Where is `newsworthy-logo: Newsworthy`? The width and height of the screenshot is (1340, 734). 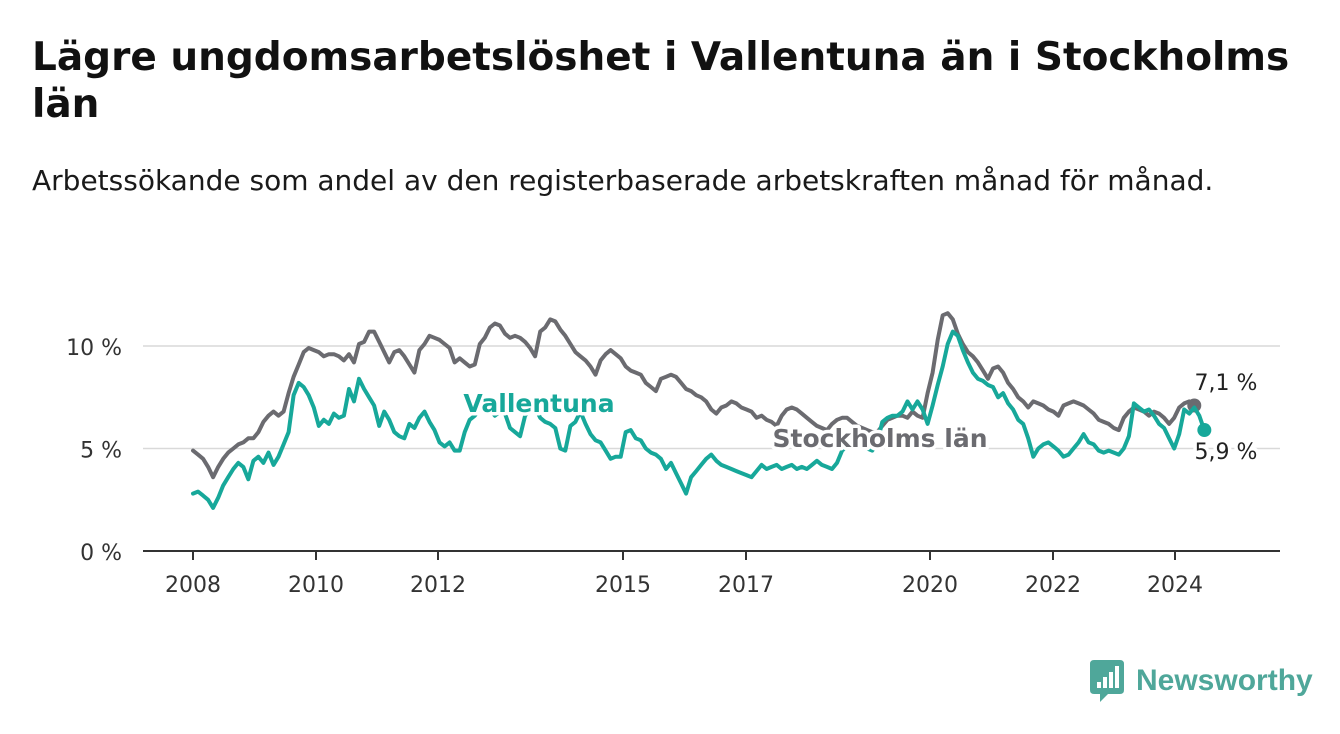
newsworthy-logo: Newsworthy is located at coordinates (1200, 681).